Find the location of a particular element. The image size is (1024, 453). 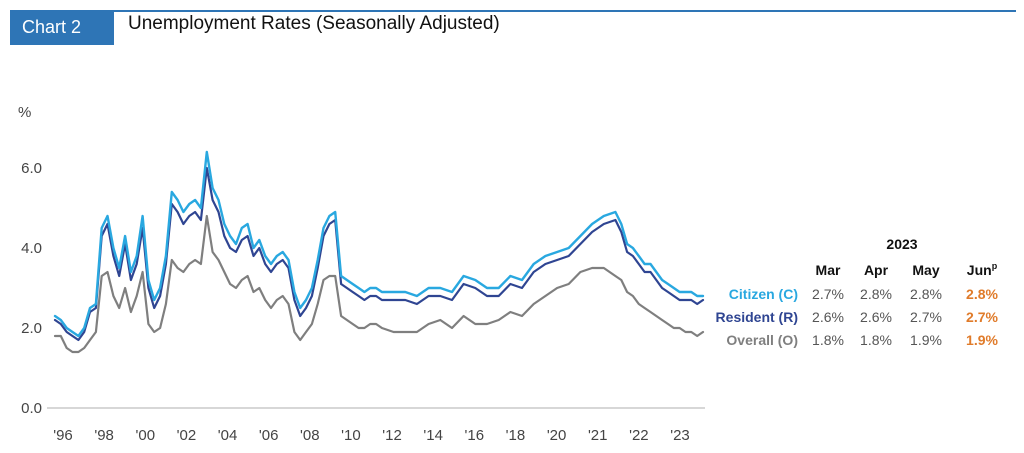

table-row-label: Resident (R) is located at coordinates (757, 317).